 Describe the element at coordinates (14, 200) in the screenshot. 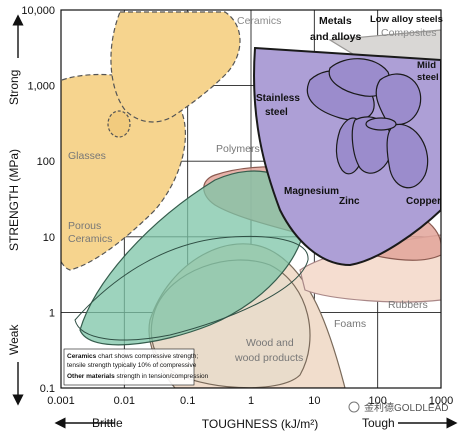

I see `y-axis-title: STRENGTH (MPa)` at that location.